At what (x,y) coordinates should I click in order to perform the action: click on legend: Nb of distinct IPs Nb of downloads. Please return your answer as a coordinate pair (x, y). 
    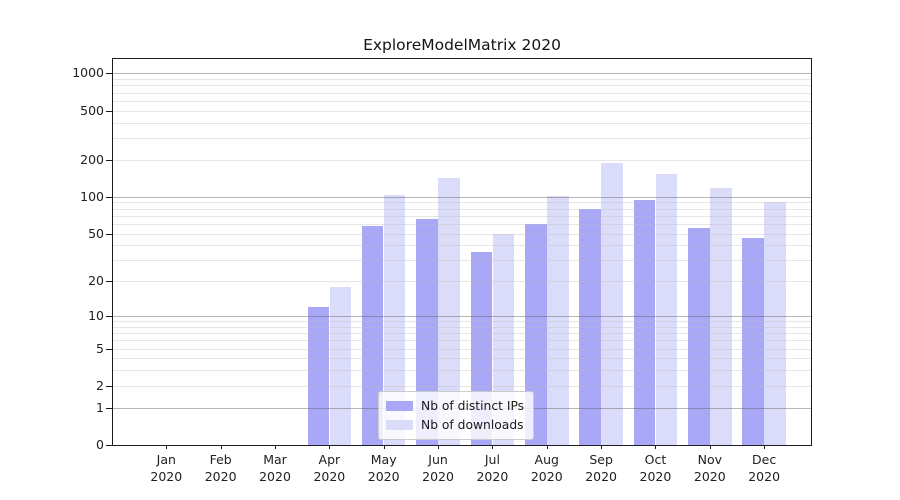
    Looking at the image, I should click on (456, 415).